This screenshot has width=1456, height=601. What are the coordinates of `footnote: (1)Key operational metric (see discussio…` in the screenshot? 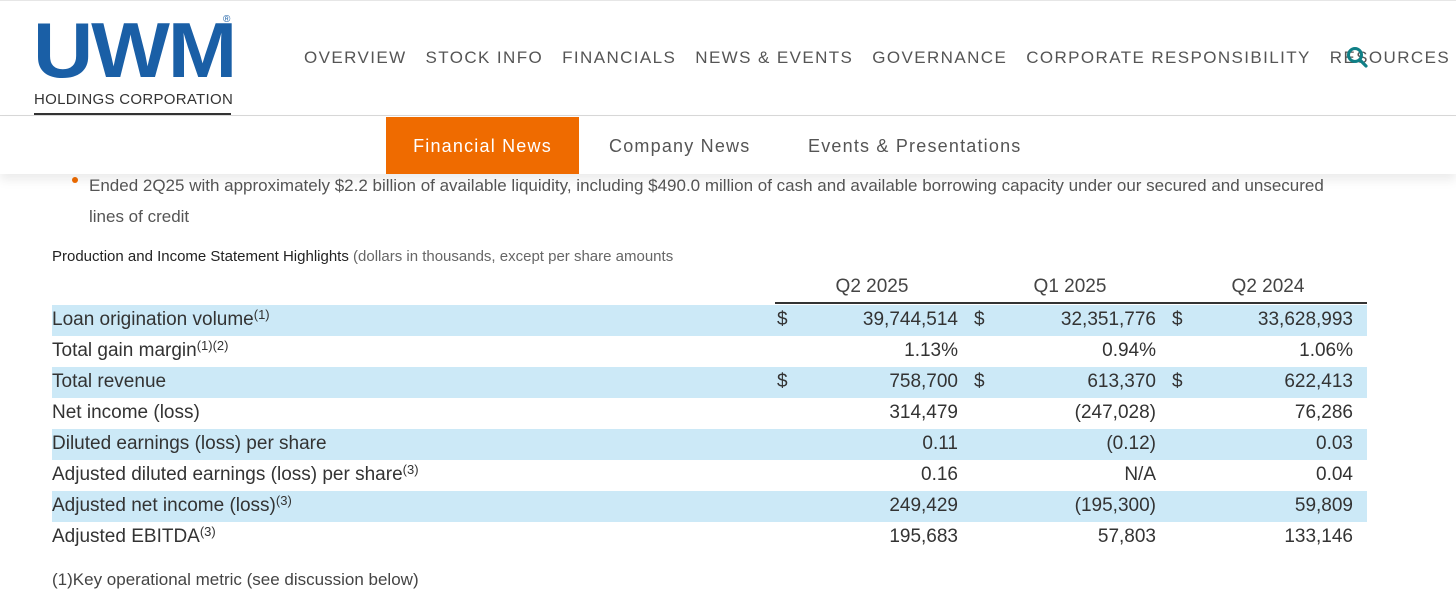 It's located at (235, 579).